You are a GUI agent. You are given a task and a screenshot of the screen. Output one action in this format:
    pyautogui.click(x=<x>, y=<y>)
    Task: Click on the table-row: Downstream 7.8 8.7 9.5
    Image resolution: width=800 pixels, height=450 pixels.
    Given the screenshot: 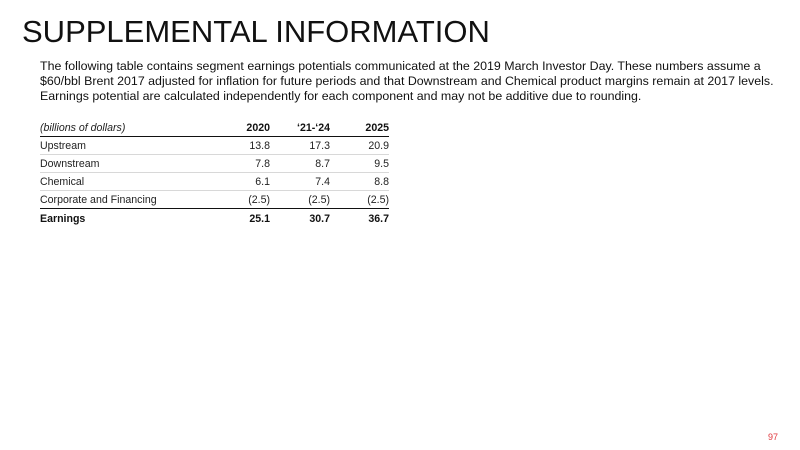 What is the action you would take?
    pyautogui.click(x=214, y=163)
    